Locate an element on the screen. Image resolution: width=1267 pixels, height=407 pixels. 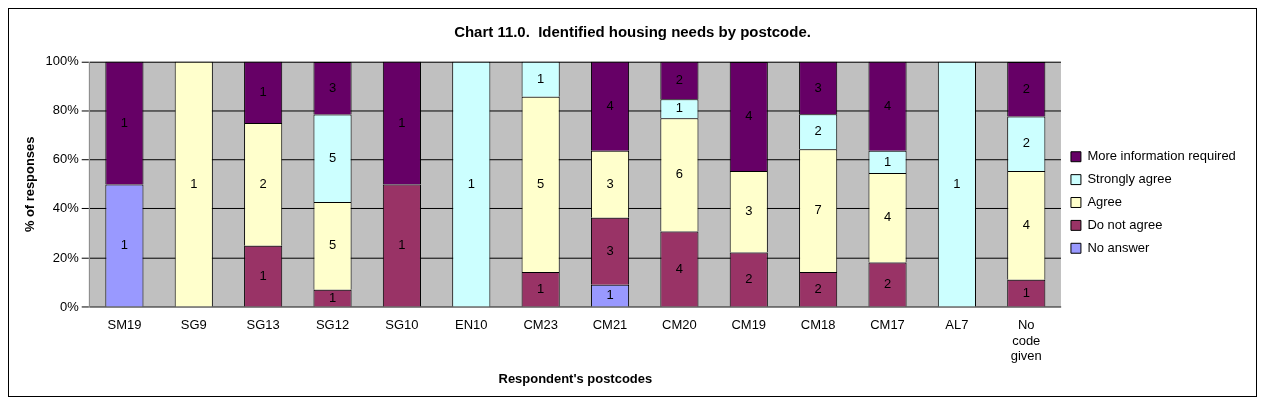
chart-title: Chart 11.0. Identified housing needs by postcode. is located at coordinates (632, 31).